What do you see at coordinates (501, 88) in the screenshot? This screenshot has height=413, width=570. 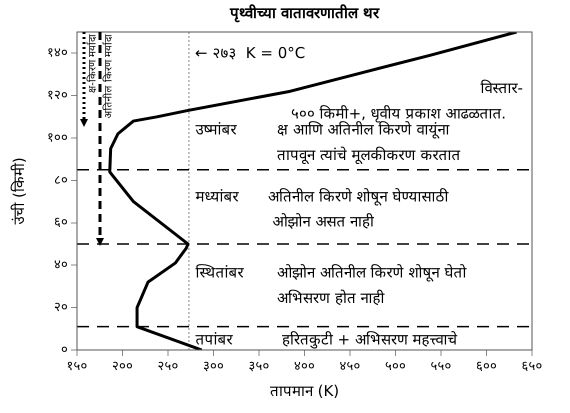 I see `annotation: विस्तार-` at bounding box center [501, 88].